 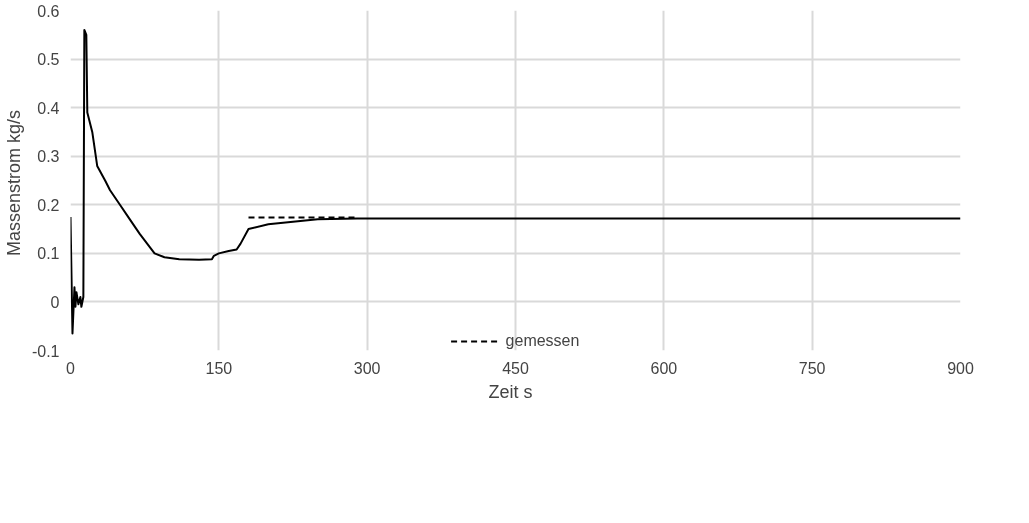 I want to click on x-tick-label: 750, so click(x=812, y=368).